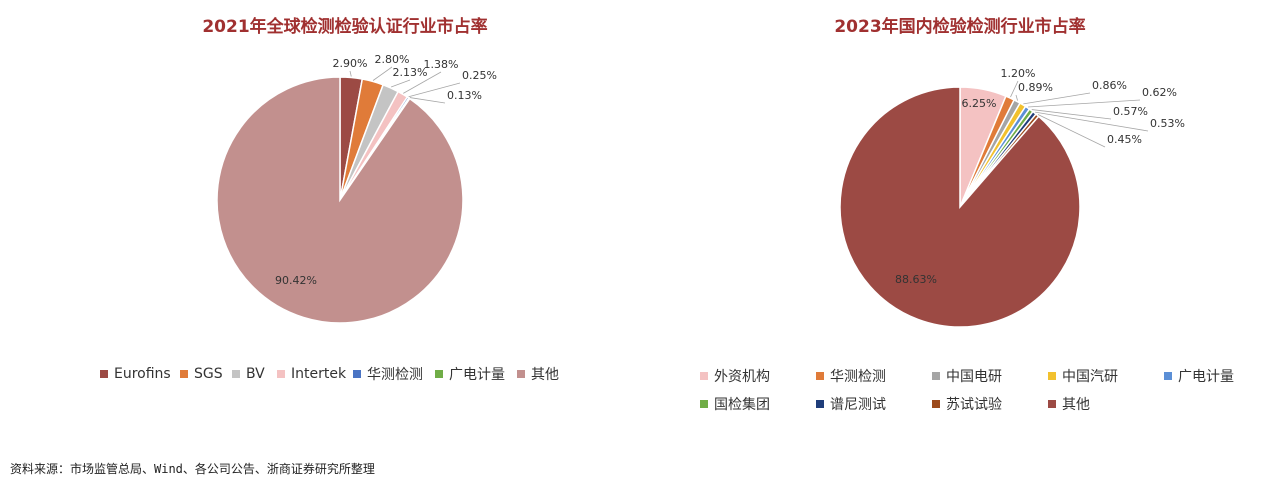  I want to click on chart1-label-1: 2.80%, so click(392, 59).